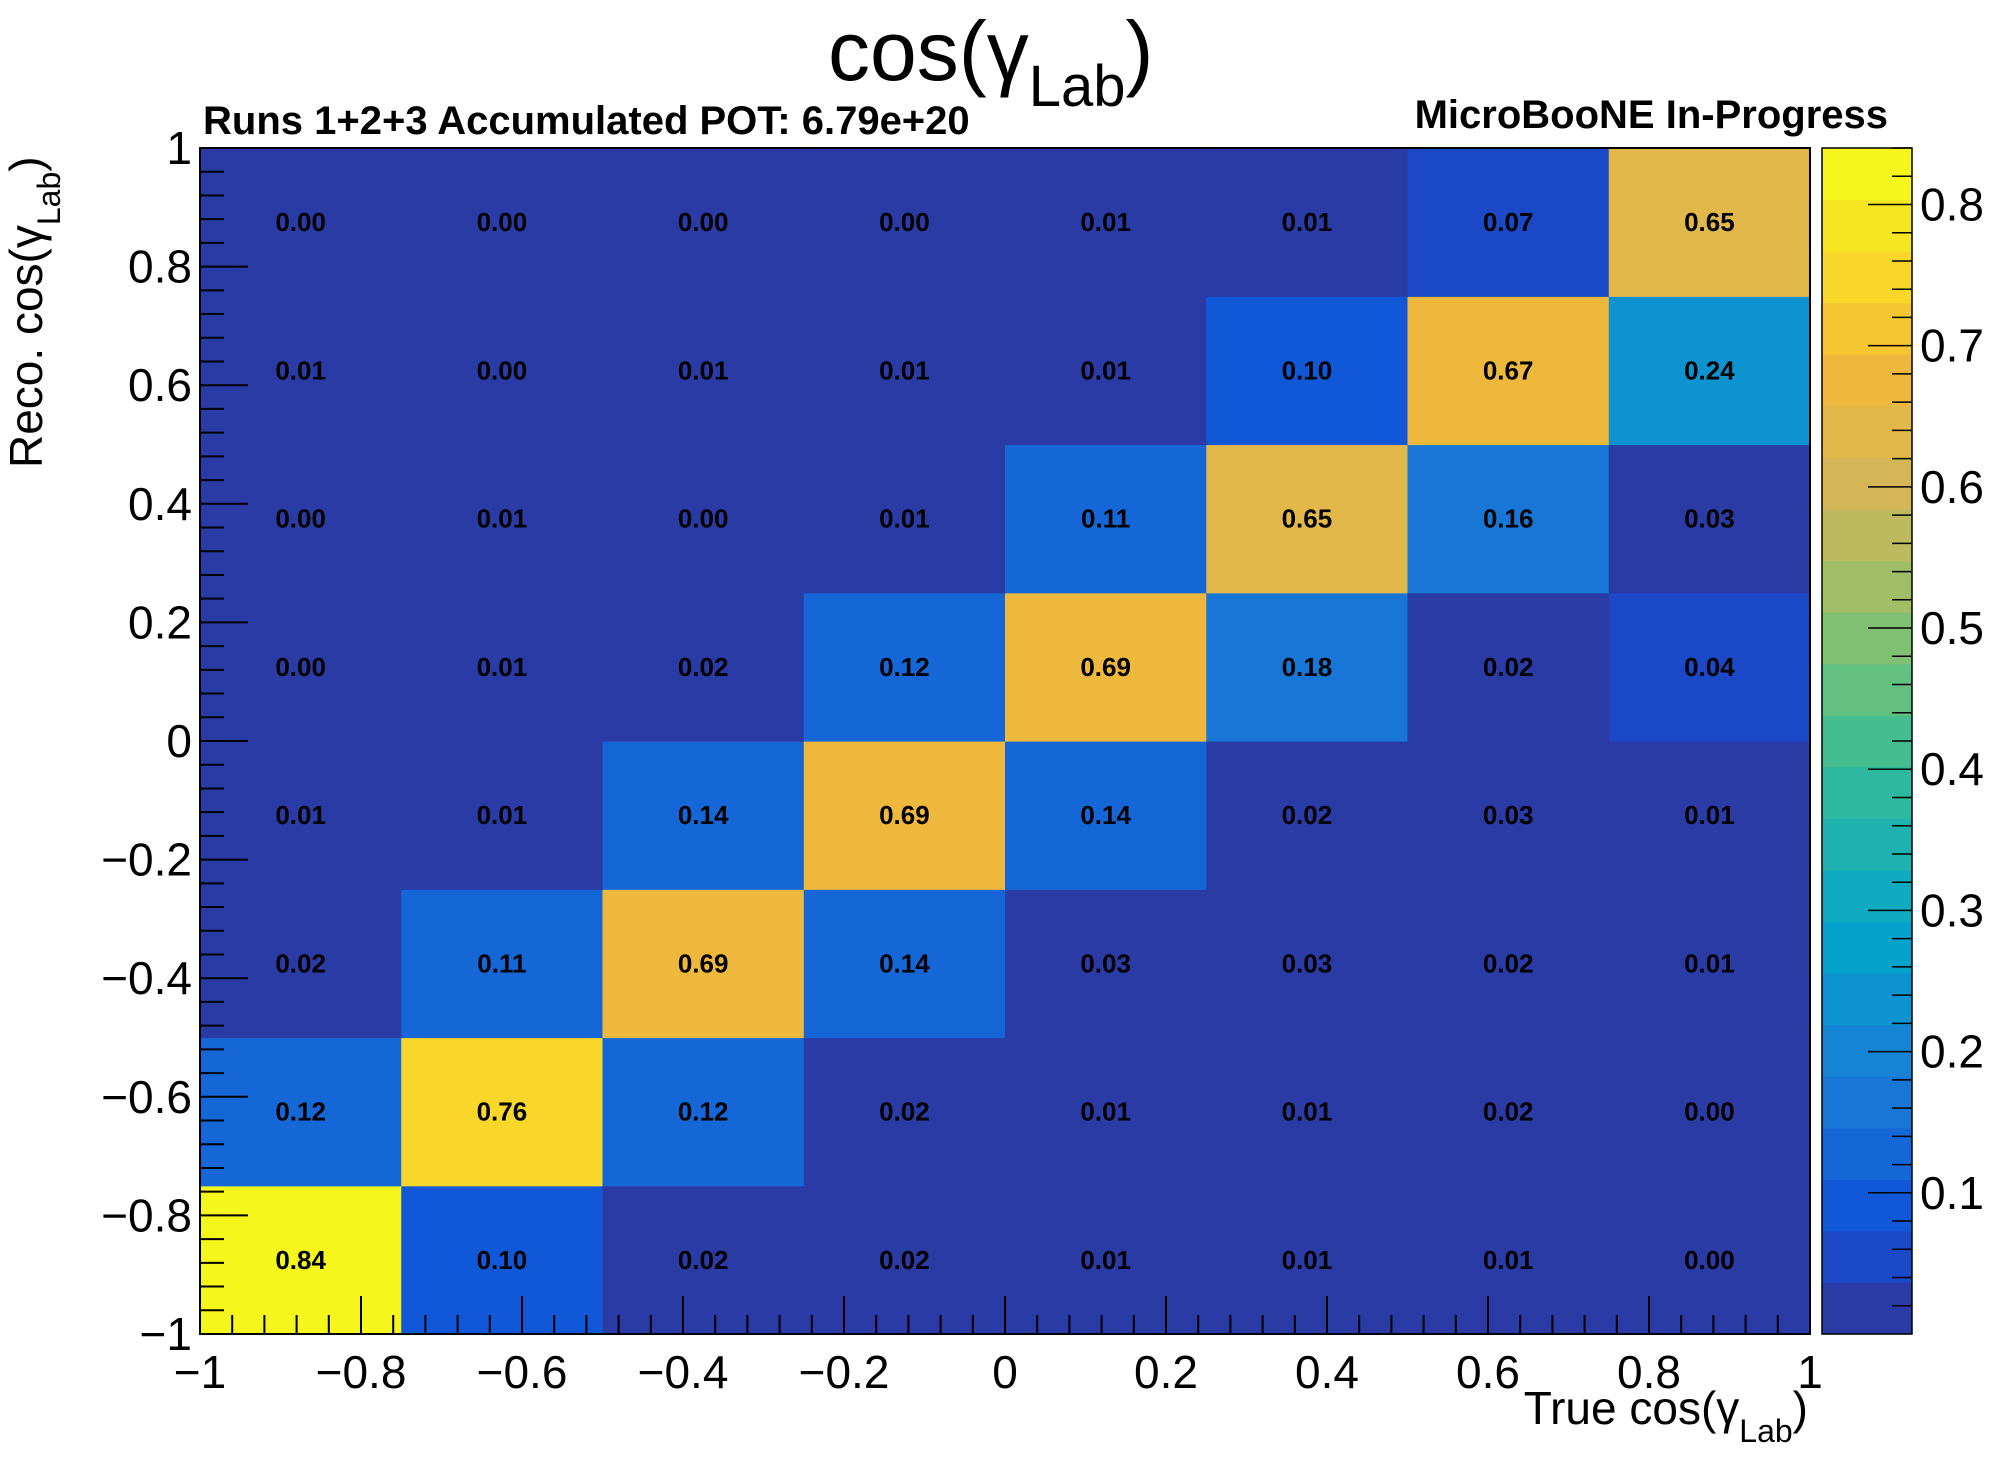  Describe the element at coordinates (1709, 667) in the screenshot. I see `cell-value-label: 0.04` at that location.